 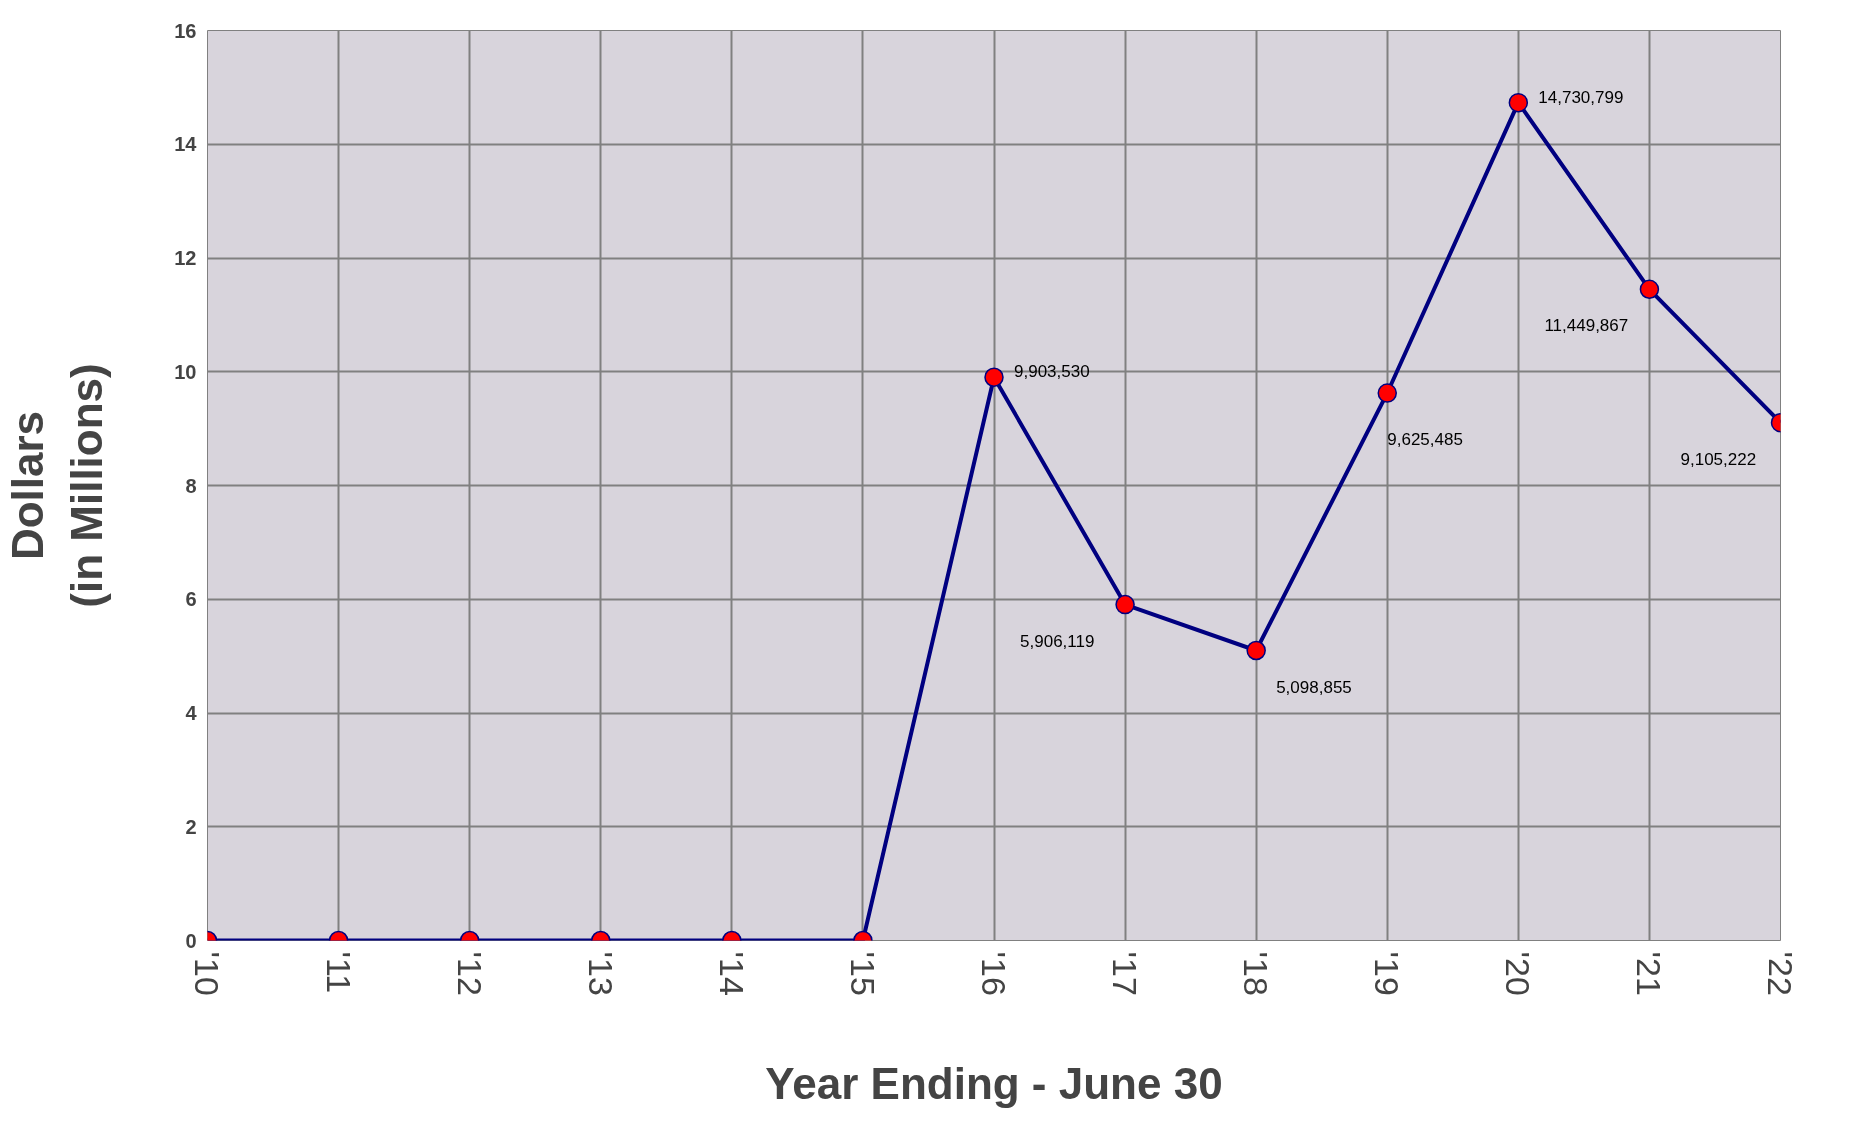 I want to click on y-tick-label: 12, so click(x=185, y=258).